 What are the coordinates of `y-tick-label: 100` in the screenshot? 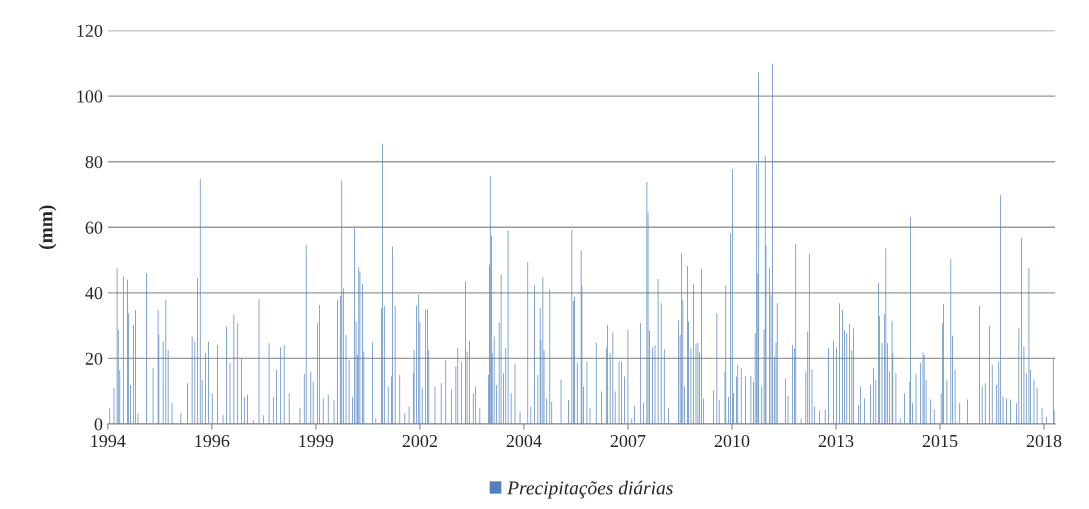 It's located at (90, 96).